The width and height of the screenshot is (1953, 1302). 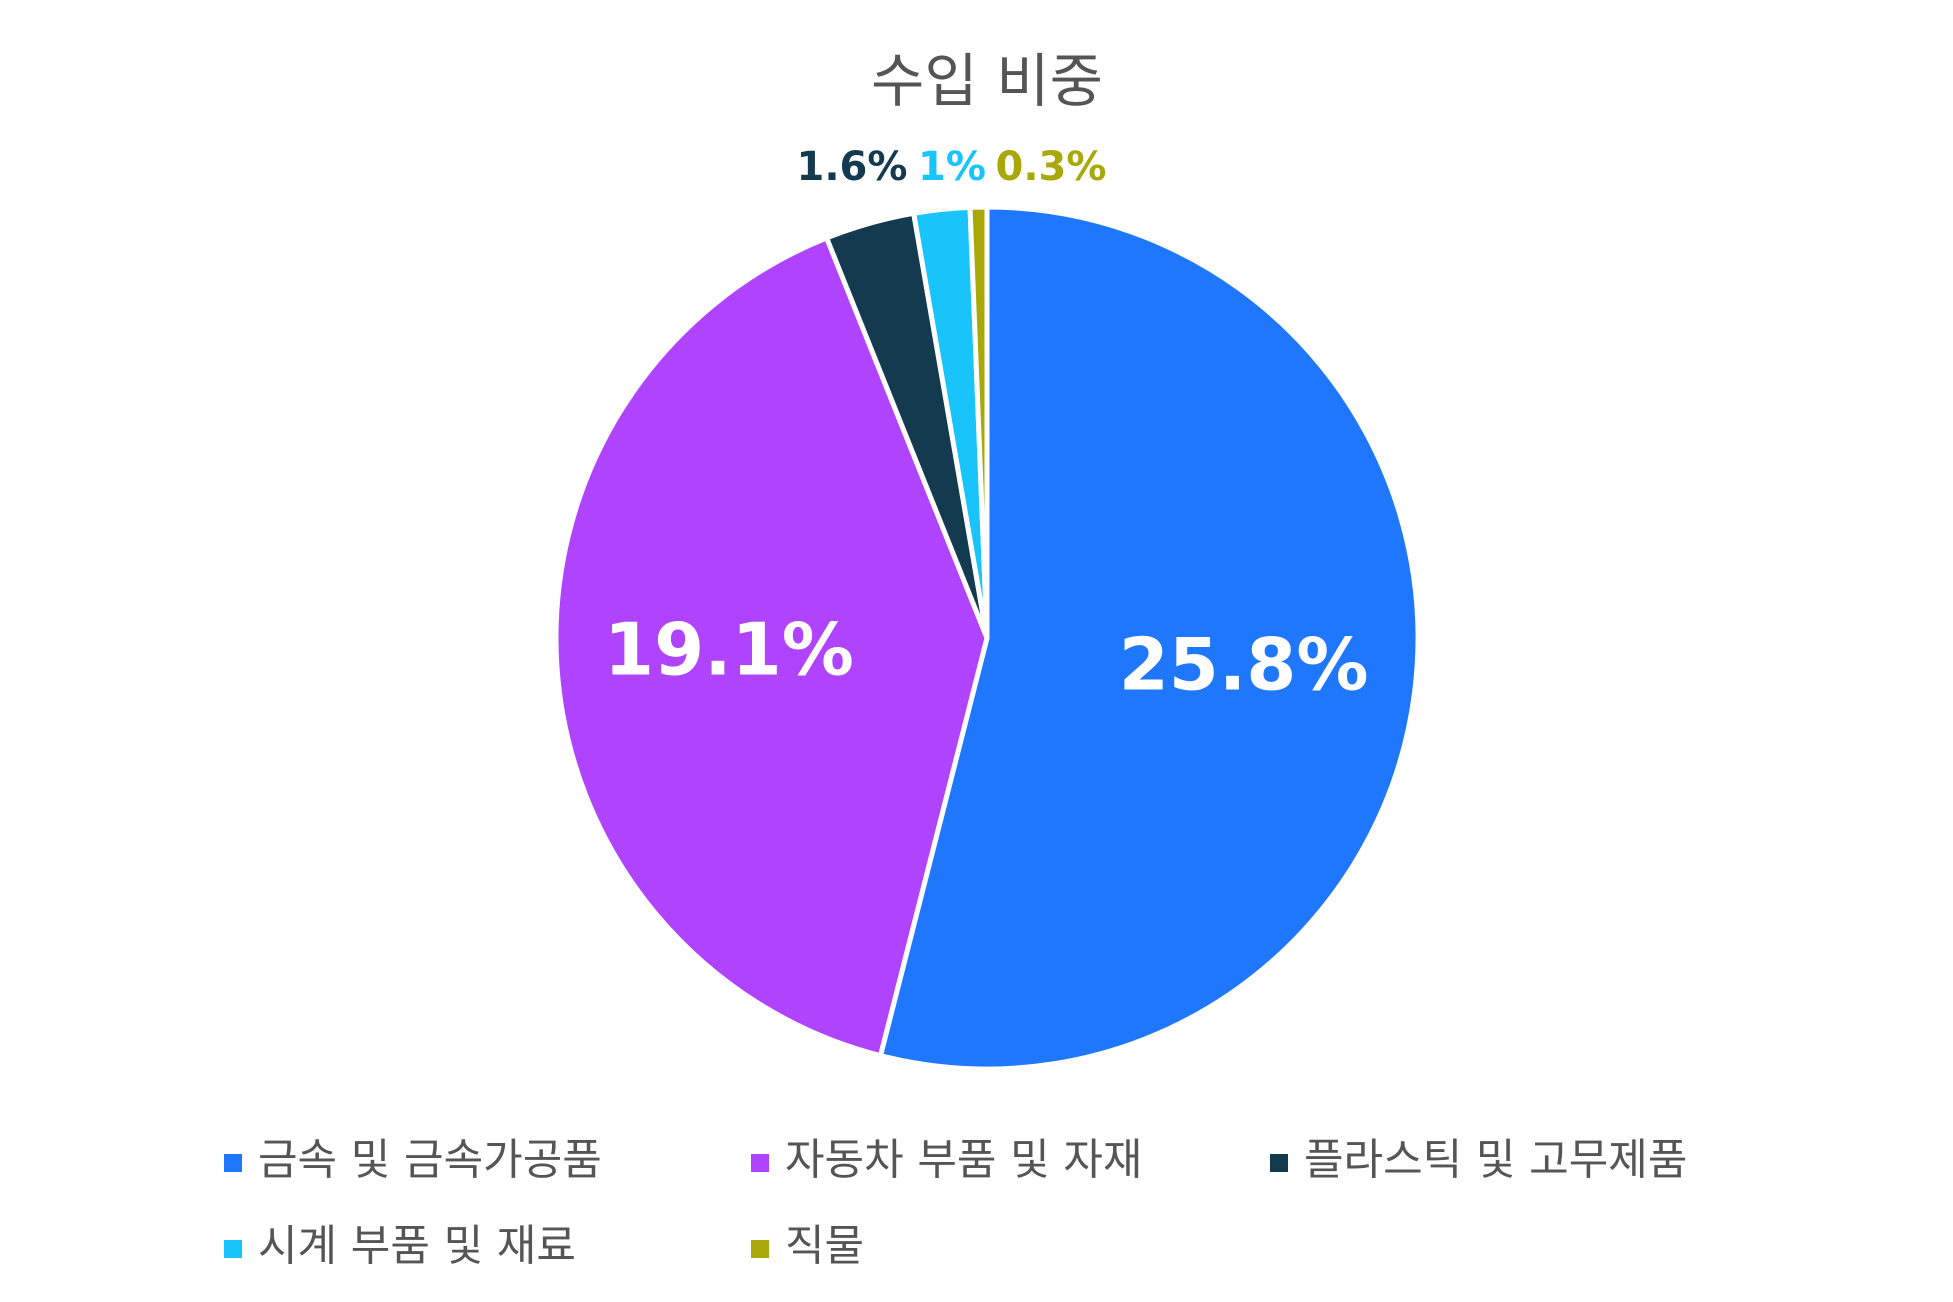 I want to click on data-label: 1%, so click(x=952, y=167).